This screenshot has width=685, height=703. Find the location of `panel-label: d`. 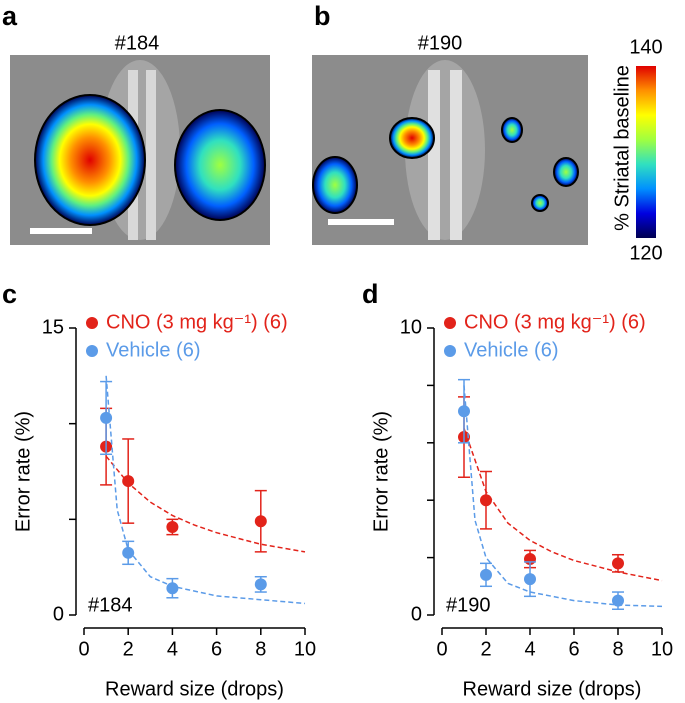

panel-label: d is located at coordinates (370, 294).